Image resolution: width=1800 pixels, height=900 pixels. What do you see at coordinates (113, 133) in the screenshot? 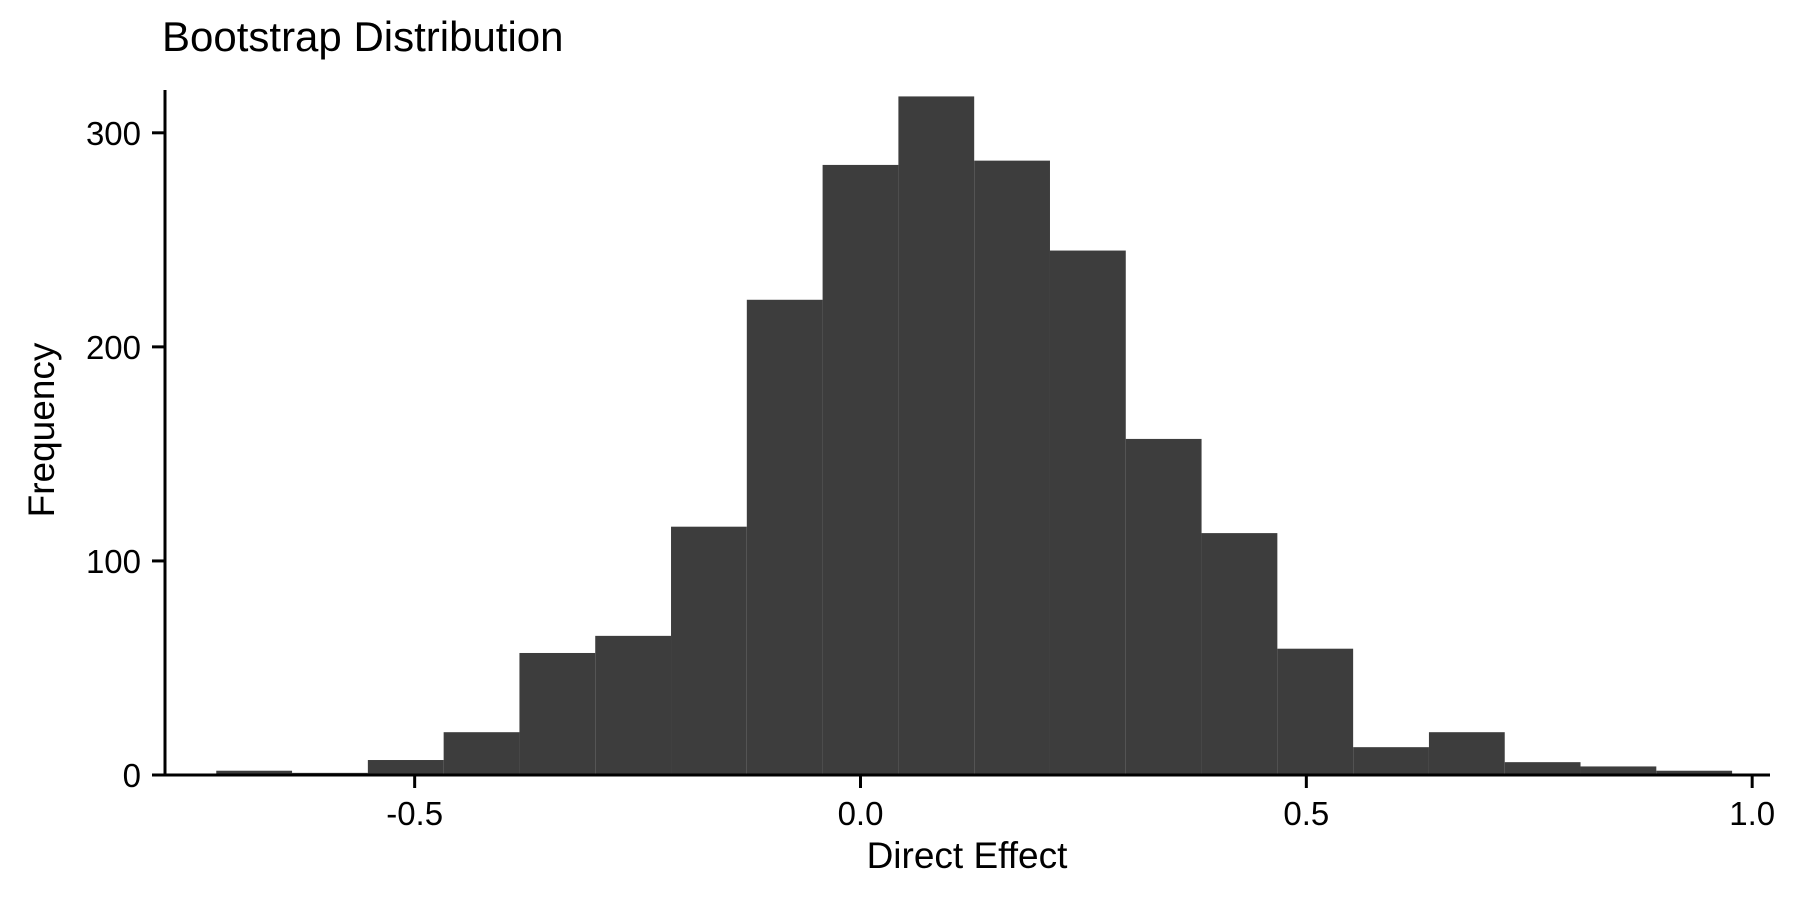
I see `y-tick-label: 300` at bounding box center [113, 133].